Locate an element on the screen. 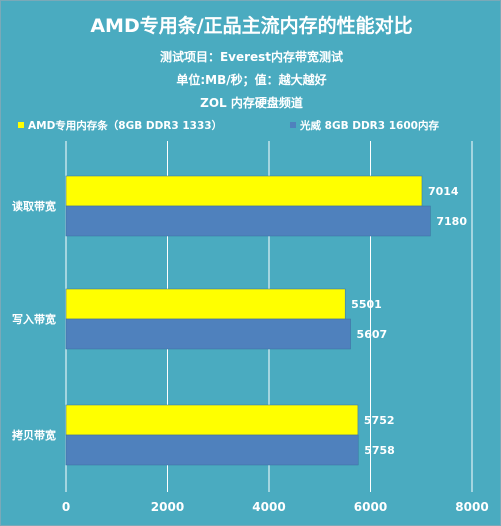  data-label-s0-c0: 7014 is located at coordinates (443, 191).